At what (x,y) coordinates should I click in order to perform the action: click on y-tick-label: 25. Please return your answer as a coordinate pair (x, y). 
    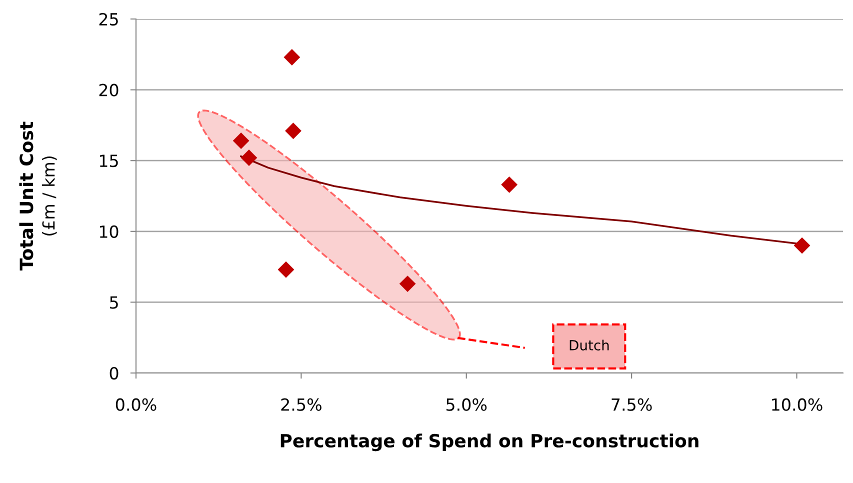
    Looking at the image, I should click on (108, 19).